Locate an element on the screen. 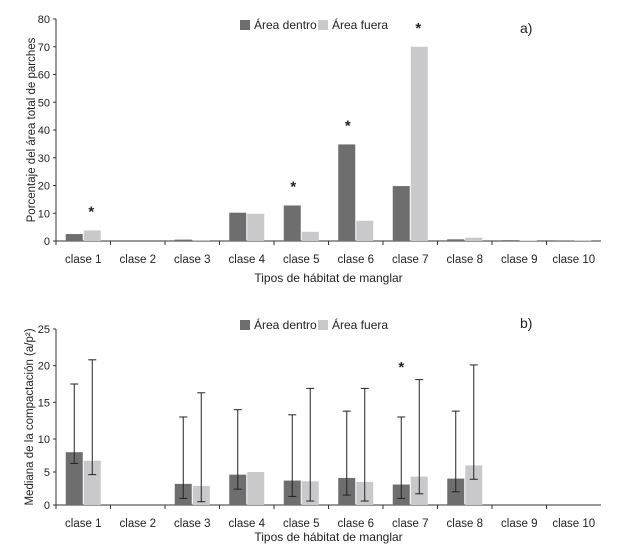 This screenshot has width=642, height=557. y-tick-label: 50 is located at coordinates (44, 103).